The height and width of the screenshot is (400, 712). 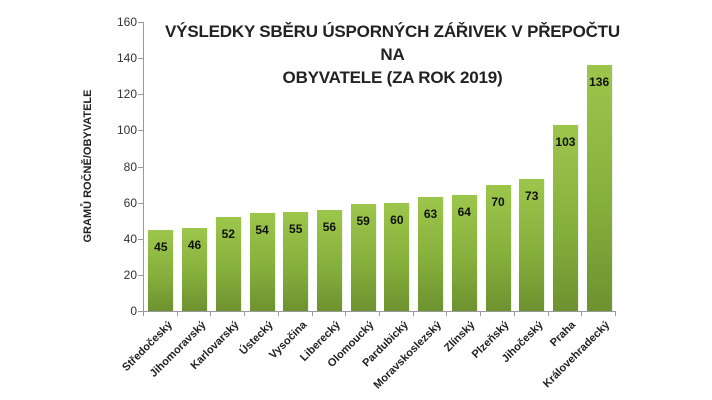 What do you see at coordinates (126, 94) in the screenshot?
I see `y-tick-label: 120` at bounding box center [126, 94].